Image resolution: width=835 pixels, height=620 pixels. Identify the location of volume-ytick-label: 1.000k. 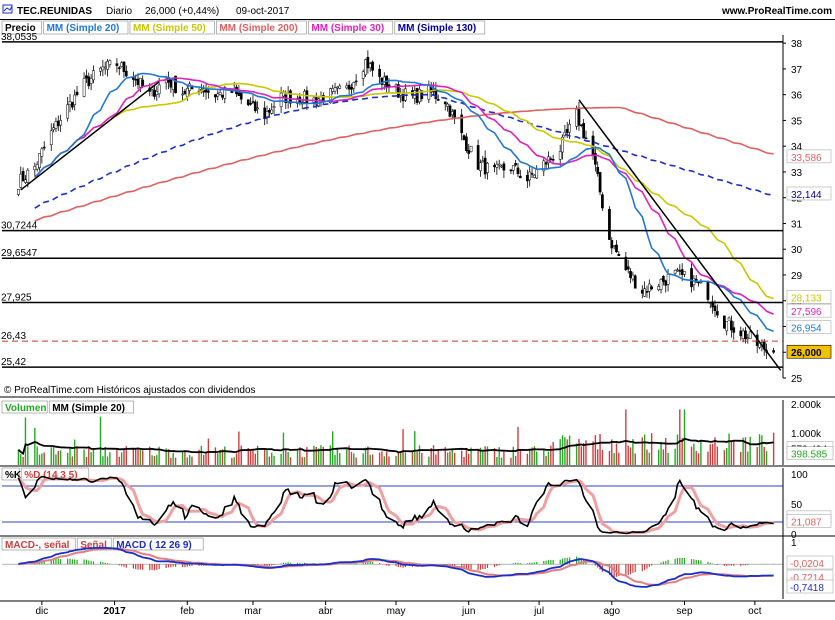
(806, 434).